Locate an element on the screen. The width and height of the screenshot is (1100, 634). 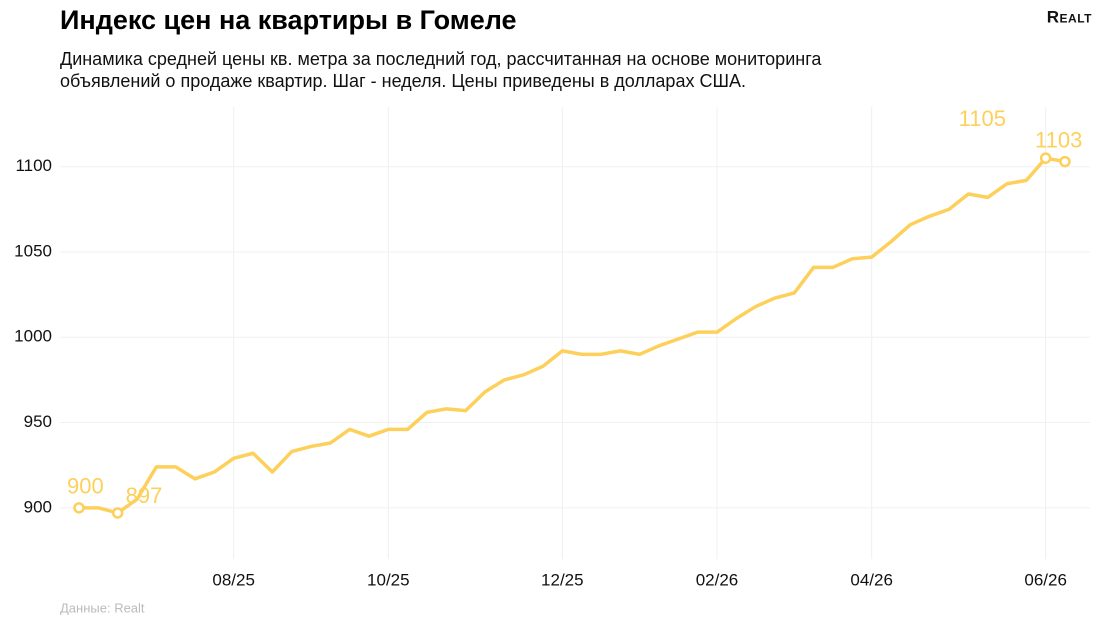
x-tick-label: 08/25 is located at coordinates (233, 579).